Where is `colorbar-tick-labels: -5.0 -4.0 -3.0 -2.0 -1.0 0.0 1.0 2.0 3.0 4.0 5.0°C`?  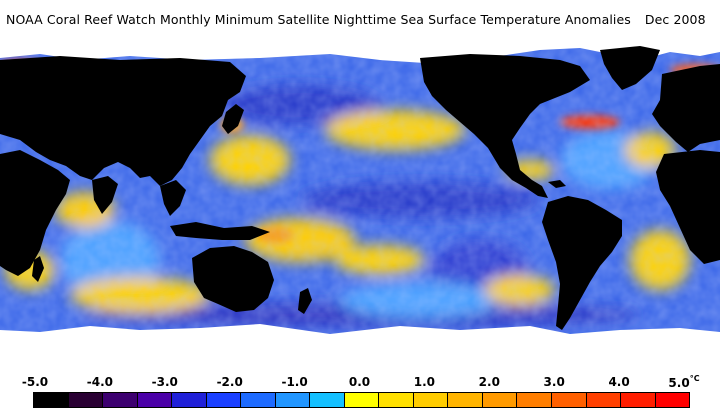
colorbar-tick-labels: -5.0 -4.0 -3.0 -2.0 -1.0 0.0 1.0 2.0 3.0 4.0 5.0°C is located at coordinates (360, 382).